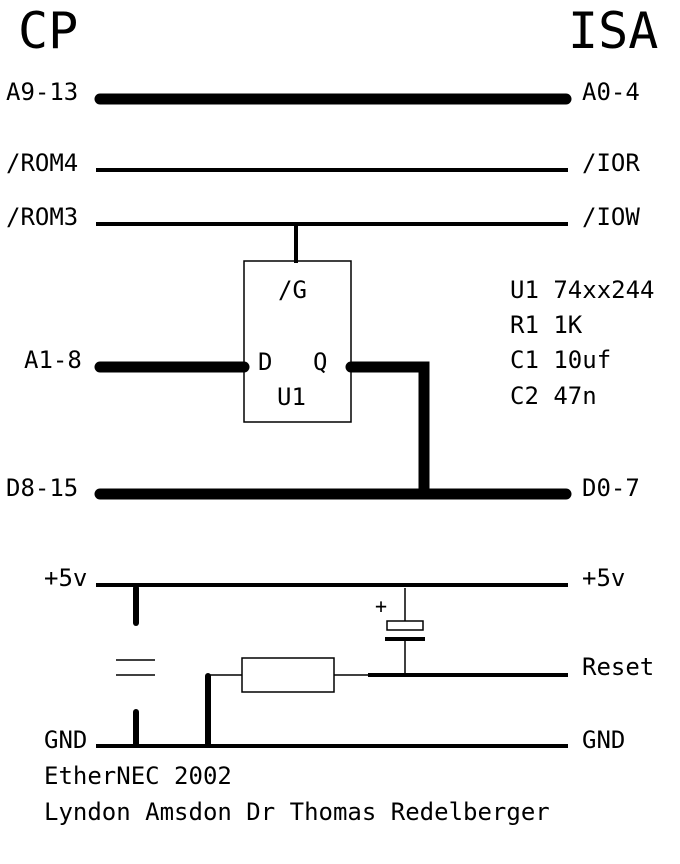 This screenshot has width=680, height=864. I want to click on label-iow: /IOW, so click(611, 217).